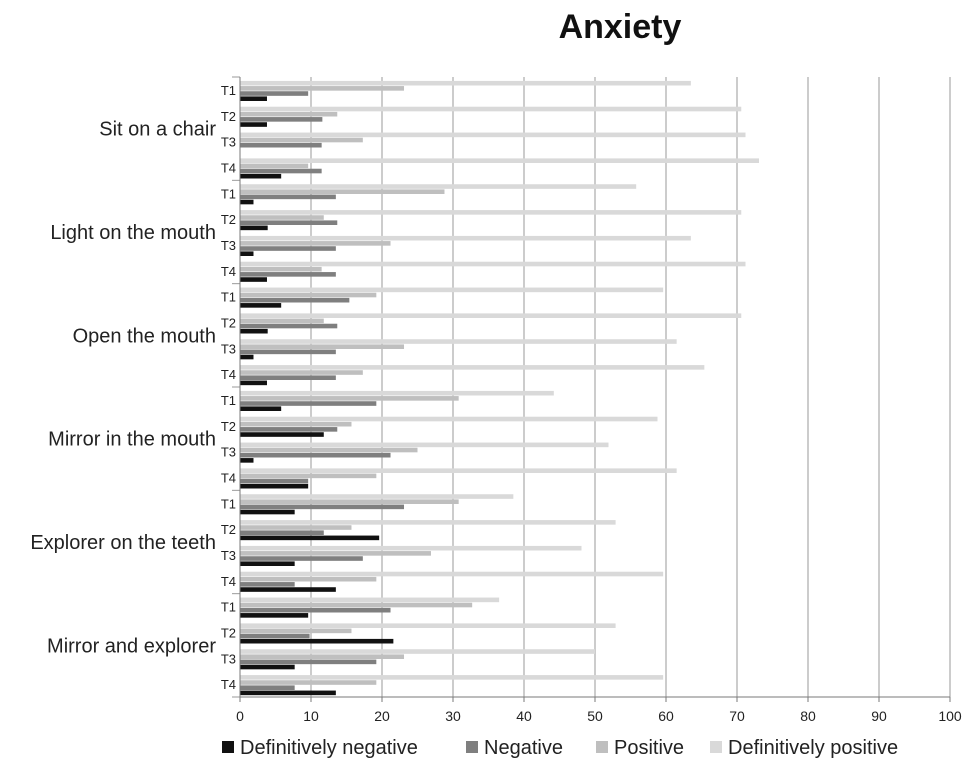 The height and width of the screenshot is (765, 976). What do you see at coordinates (228, 167) in the screenshot?
I see `time-label-sit-on-a-chair-t4: T4` at bounding box center [228, 167].